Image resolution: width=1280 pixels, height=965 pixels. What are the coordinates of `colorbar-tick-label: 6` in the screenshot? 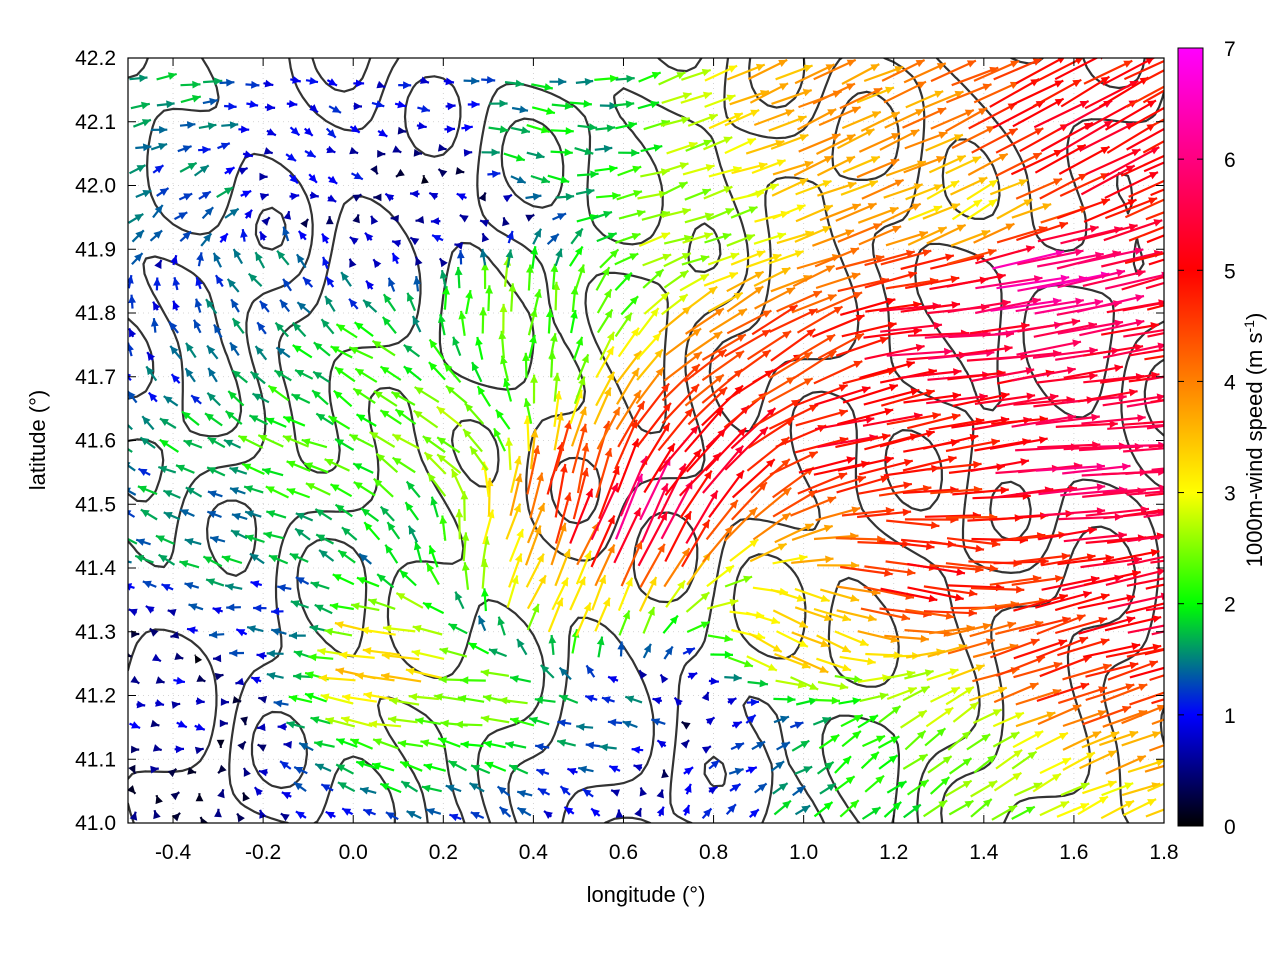 It's located at (1230, 160).